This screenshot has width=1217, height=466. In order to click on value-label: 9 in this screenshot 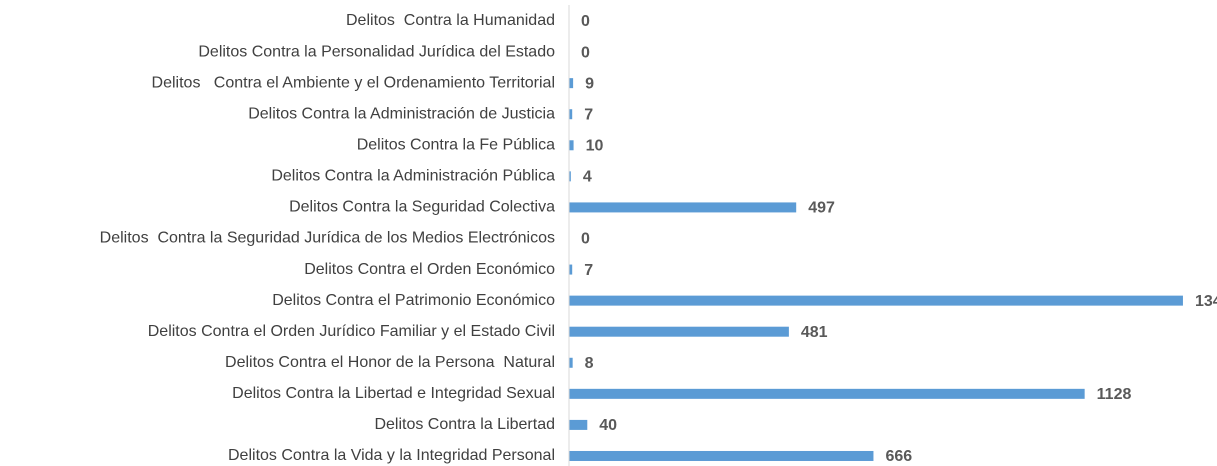, I will do `click(589, 83)`.